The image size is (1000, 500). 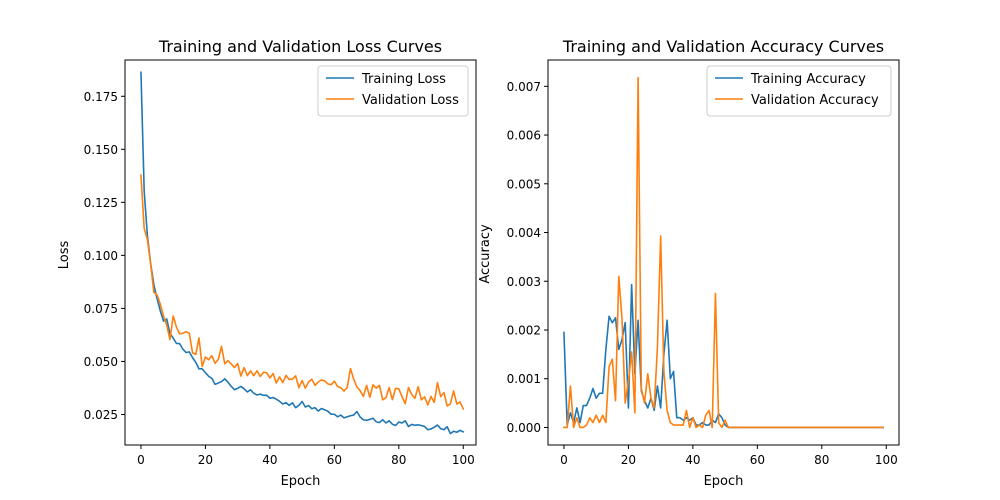 What do you see at coordinates (757, 460) in the screenshot?
I see `accuracy-chart-xtick-label-3: 60` at bounding box center [757, 460].